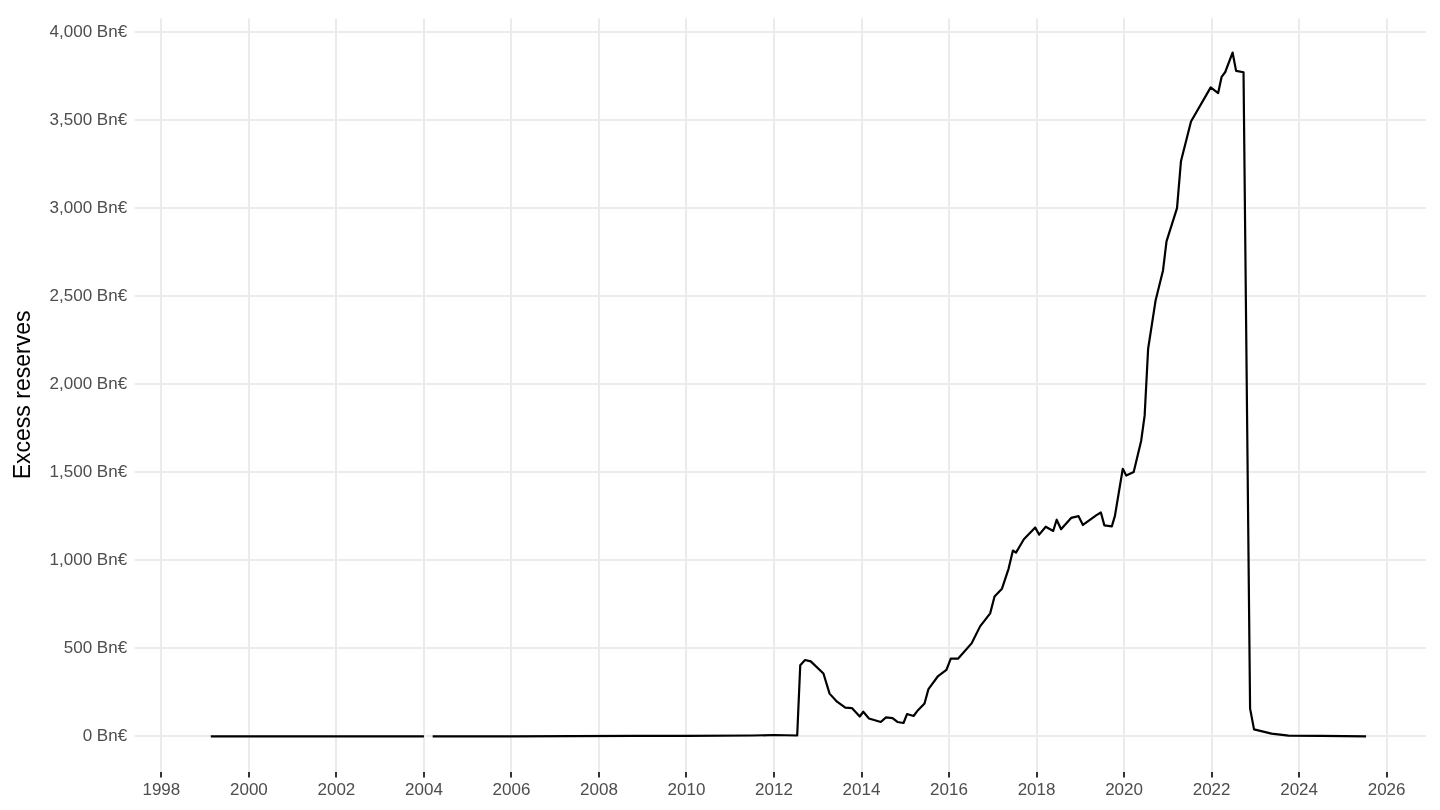 The width and height of the screenshot is (1440, 810). Describe the element at coordinates (511, 790) in the screenshot. I see `x-tick-label: 2006` at that location.